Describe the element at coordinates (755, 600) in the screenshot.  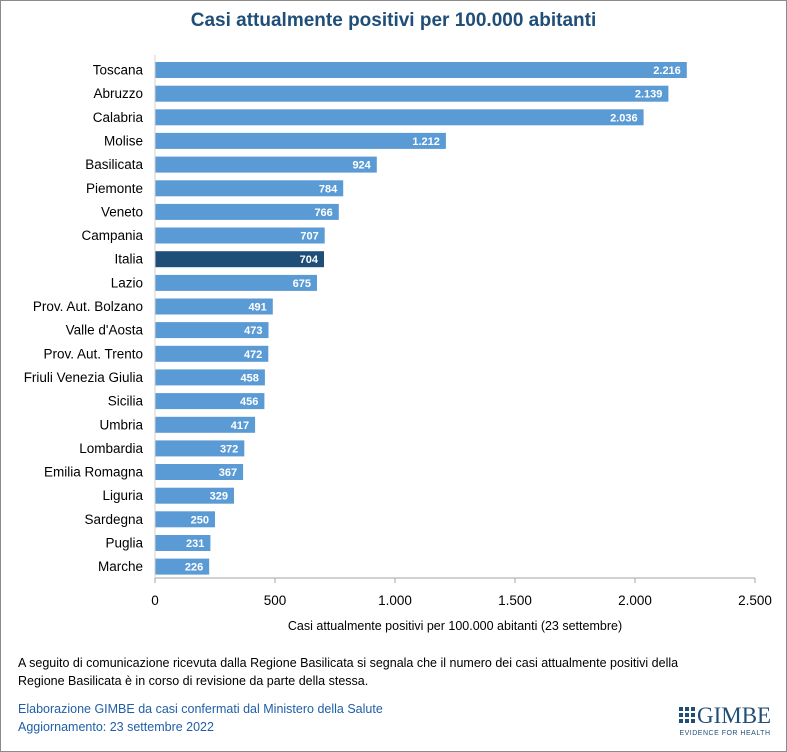
I see `x-tick-label: 2.500` at that location.